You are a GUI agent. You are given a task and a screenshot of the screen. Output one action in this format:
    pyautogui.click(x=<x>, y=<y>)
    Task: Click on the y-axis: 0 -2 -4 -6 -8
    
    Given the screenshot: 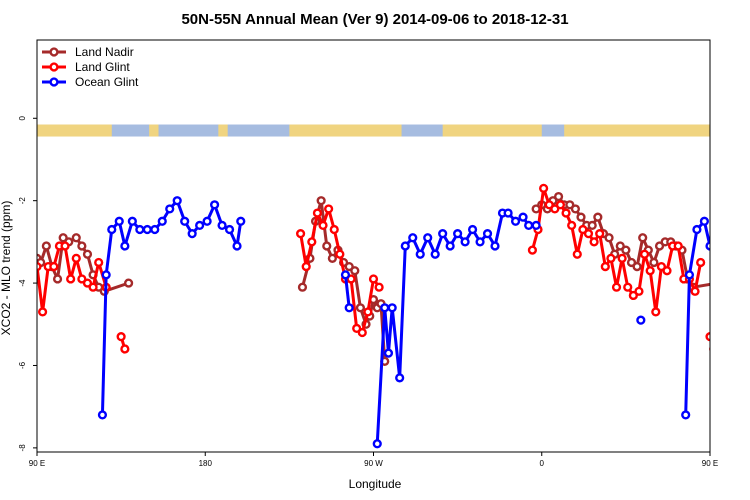 What is the action you would take?
    pyautogui.click(x=27, y=283)
    